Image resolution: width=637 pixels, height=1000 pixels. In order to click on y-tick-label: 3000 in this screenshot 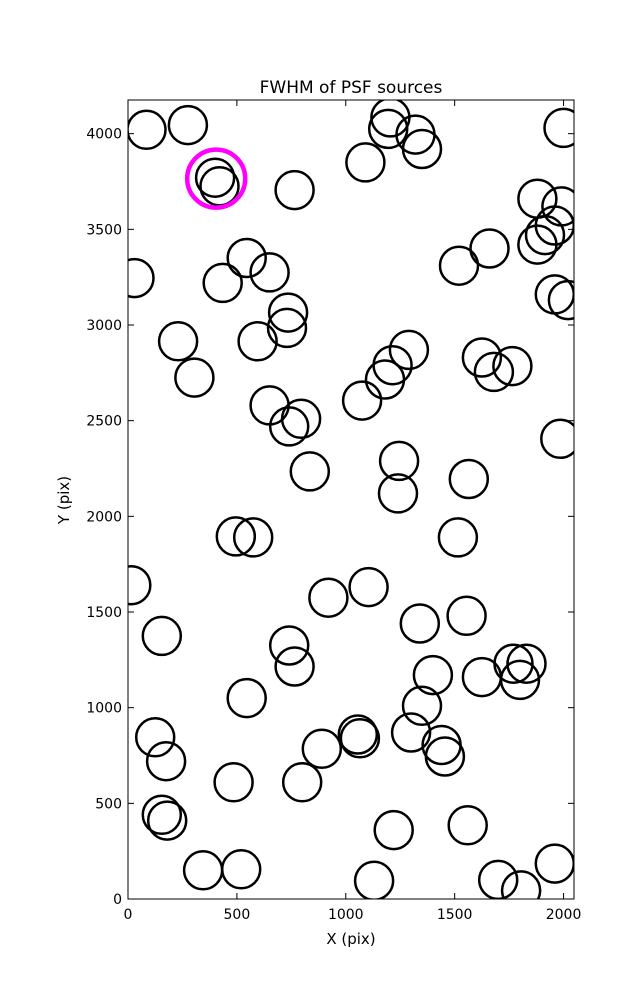, I will do `click(104, 326)`.